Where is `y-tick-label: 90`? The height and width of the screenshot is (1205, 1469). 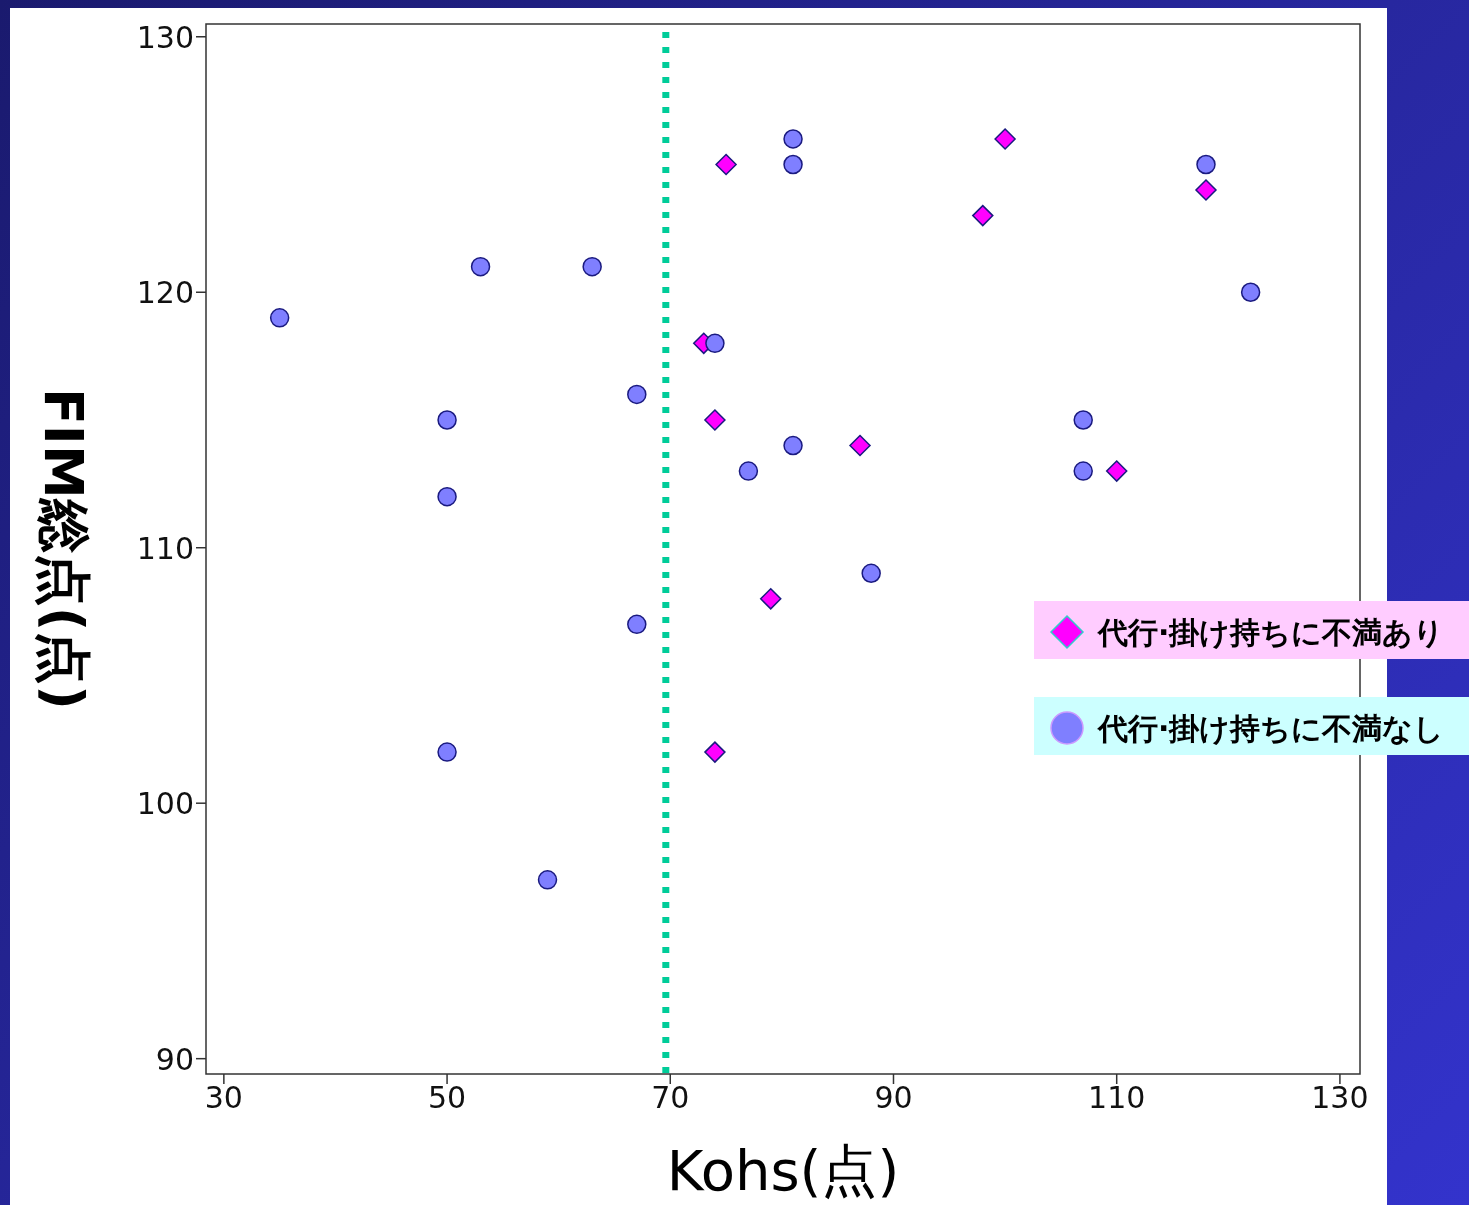
y-tick-label: 90 is located at coordinates (174, 1059).